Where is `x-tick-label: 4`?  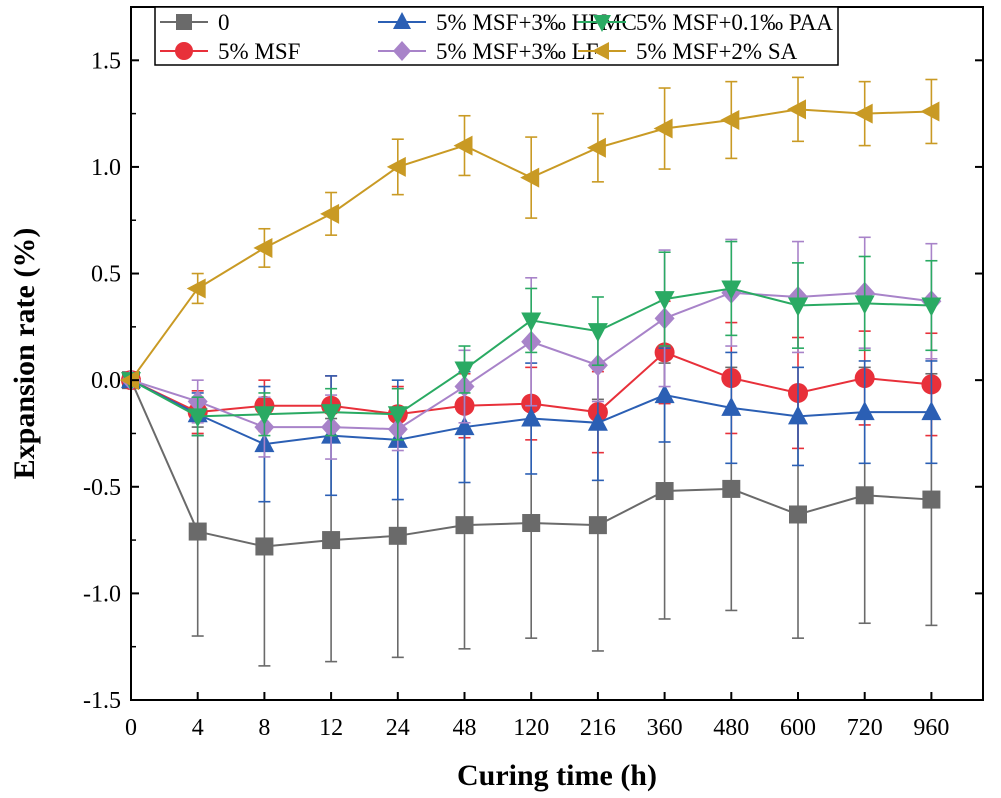 x-tick-label: 4 is located at coordinates (198, 728).